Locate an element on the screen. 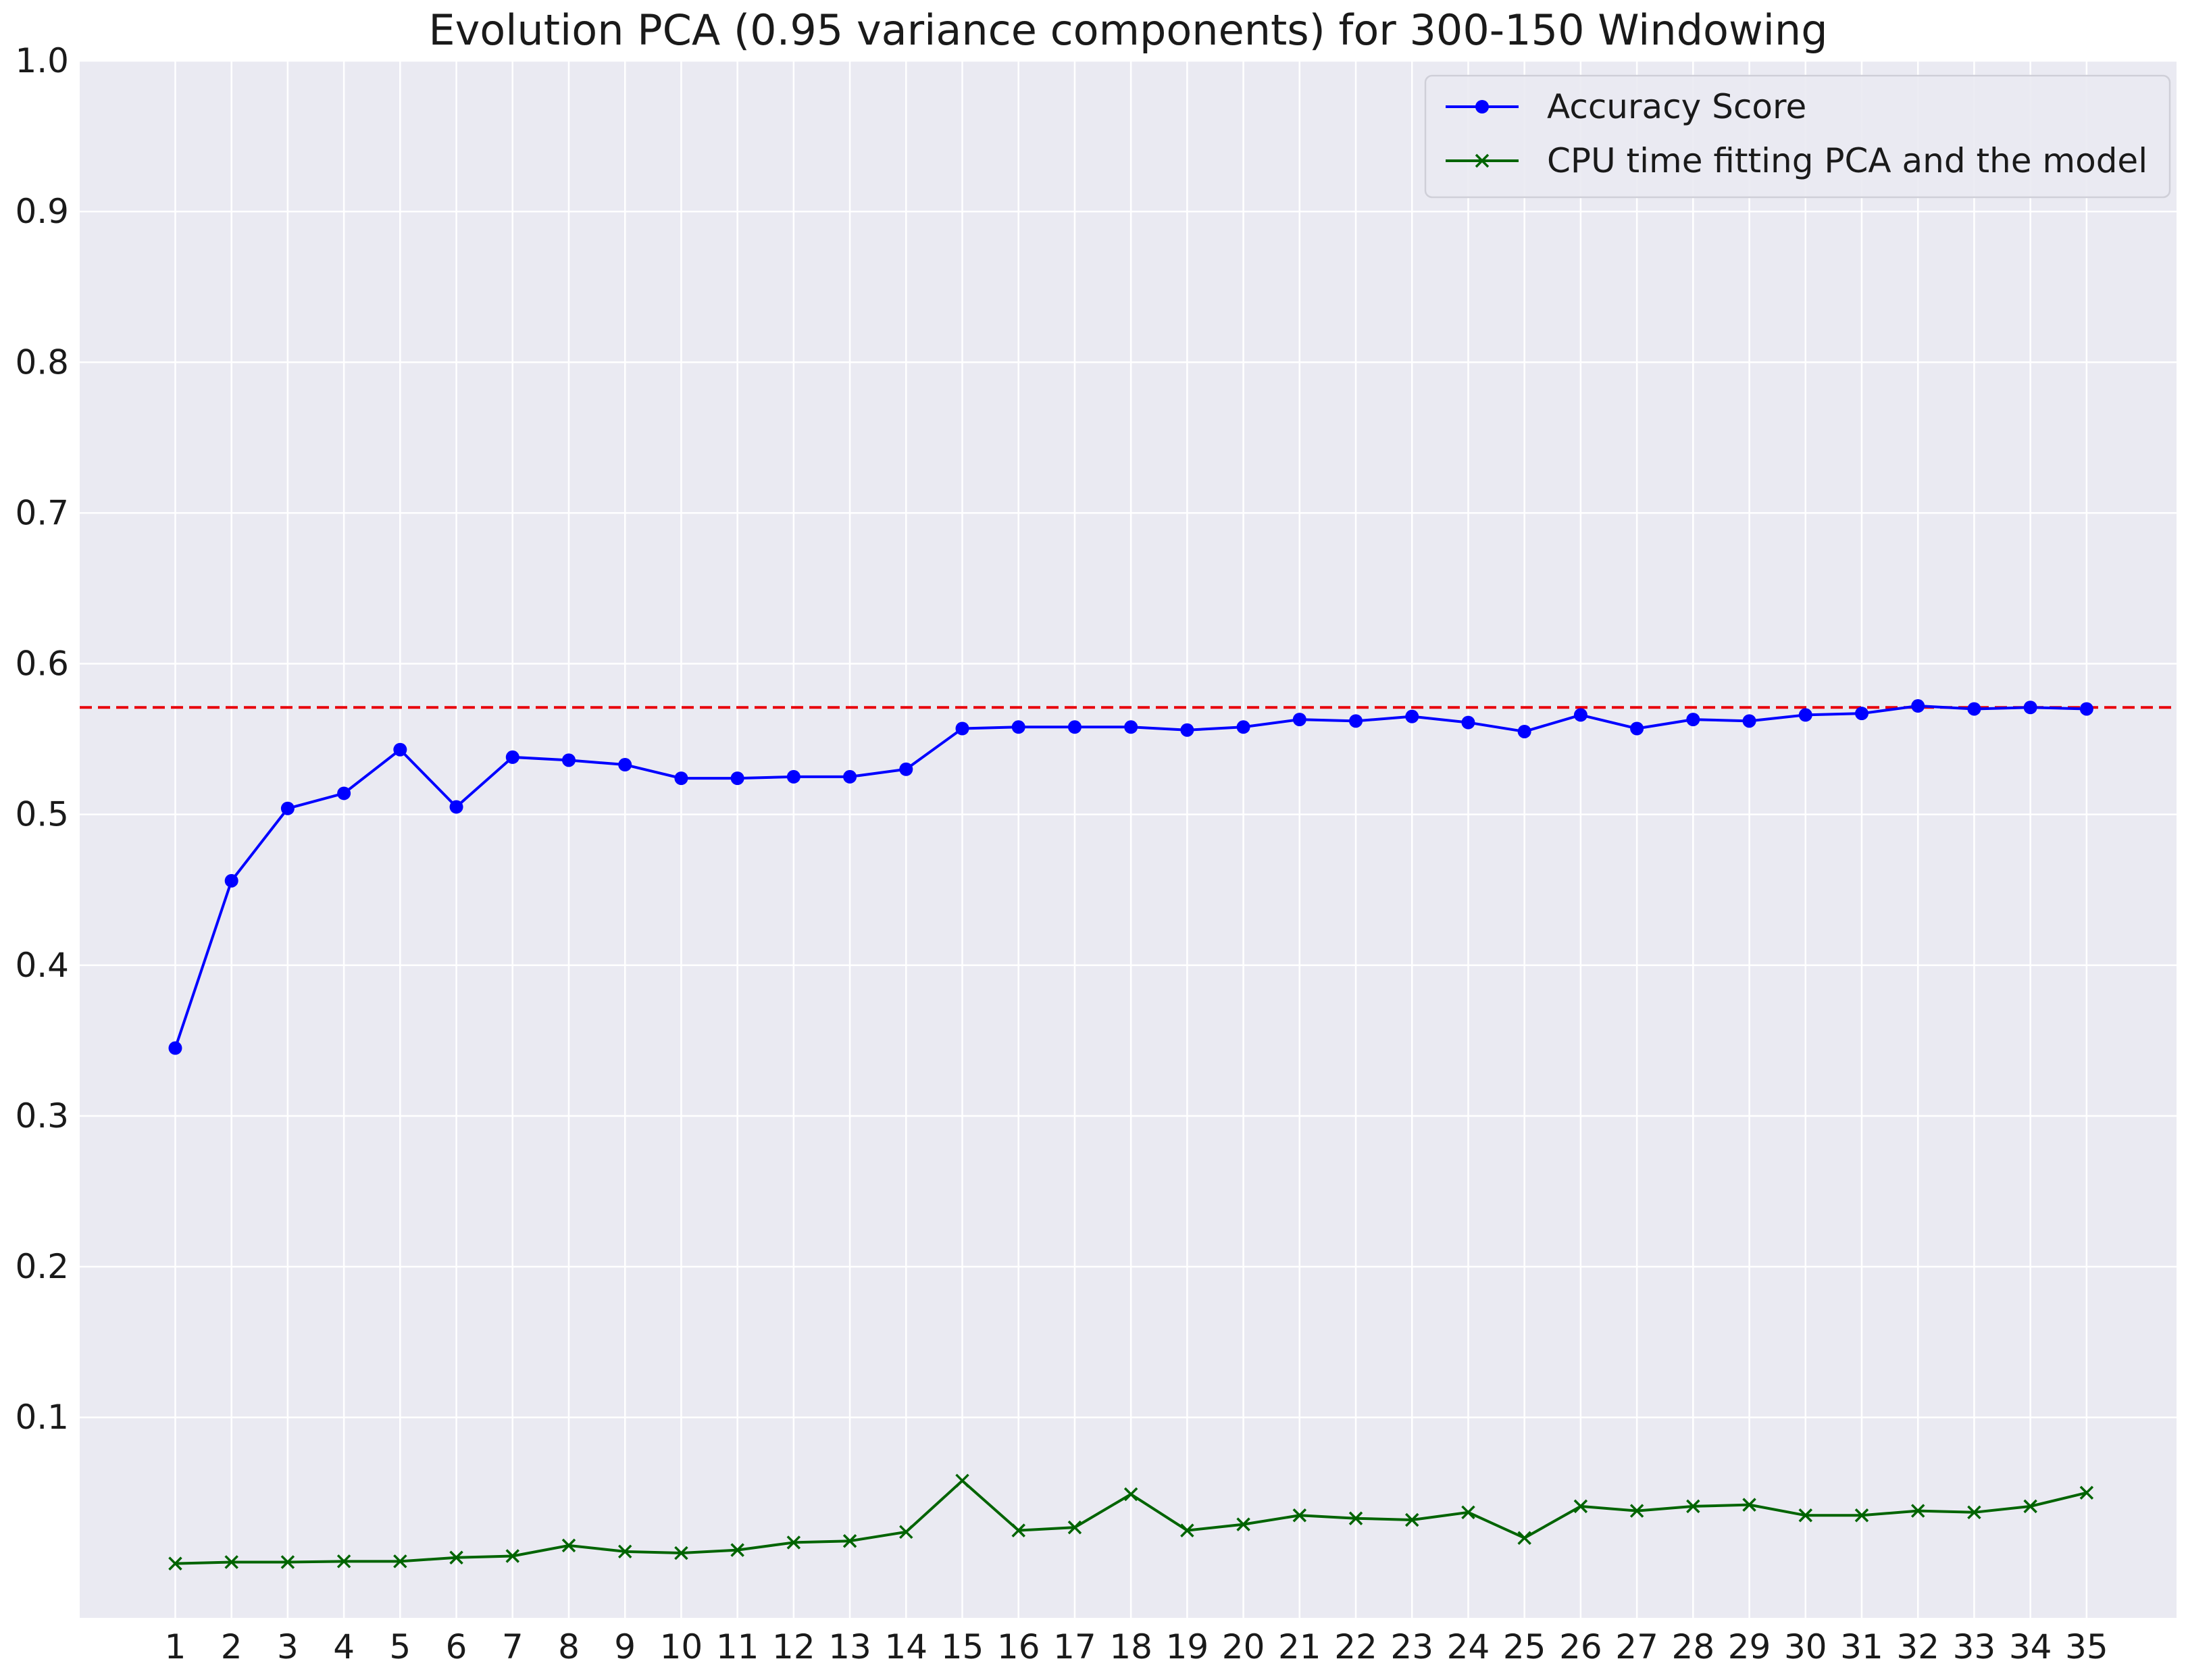 Image resolution: width=2186 pixels, height=1680 pixels. x-tick-label: 30 is located at coordinates (1806, 1646).